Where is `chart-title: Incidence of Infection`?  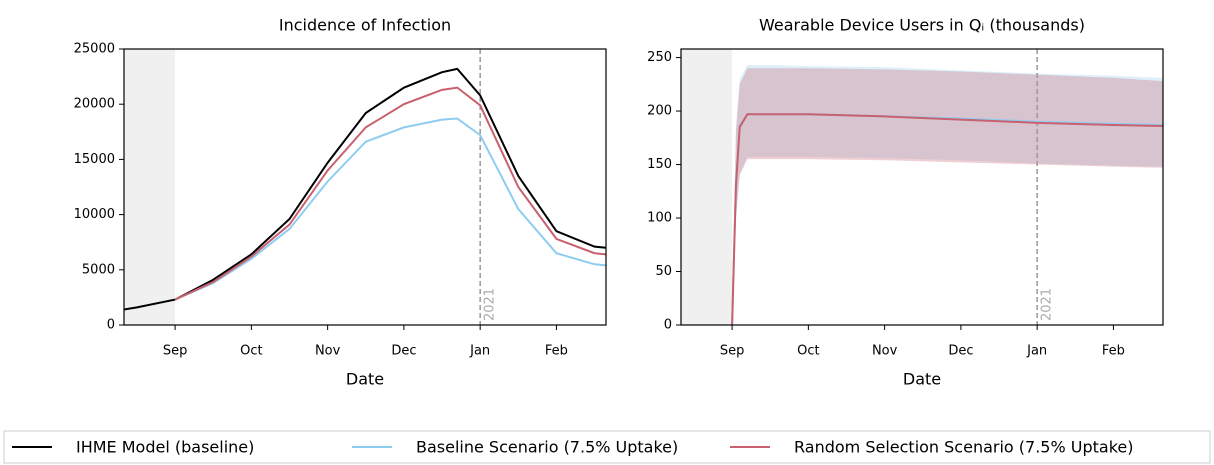
chart-title: Incidence of Infection is located at coordinates (365, 25).